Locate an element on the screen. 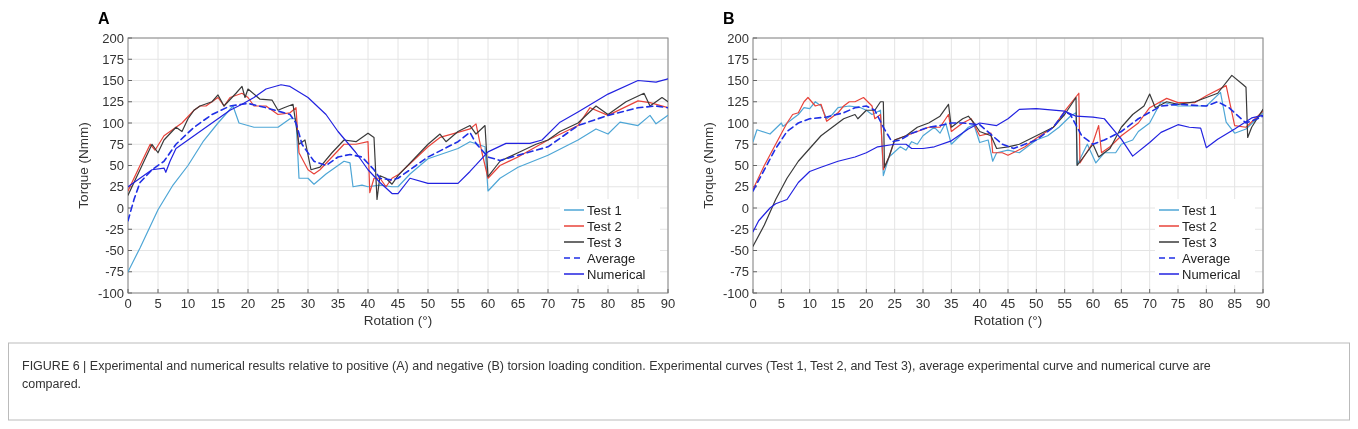 The image size is (1358, 429). caption: FIGURE 6 | Experimental and numerical results relative to positive (A) and negative (B) torsion loading condition. Experimental curves (Test 1, Test 2, and Test 3), average experimental curve and numerical curve are compared. is located at coordinates (616, 375).